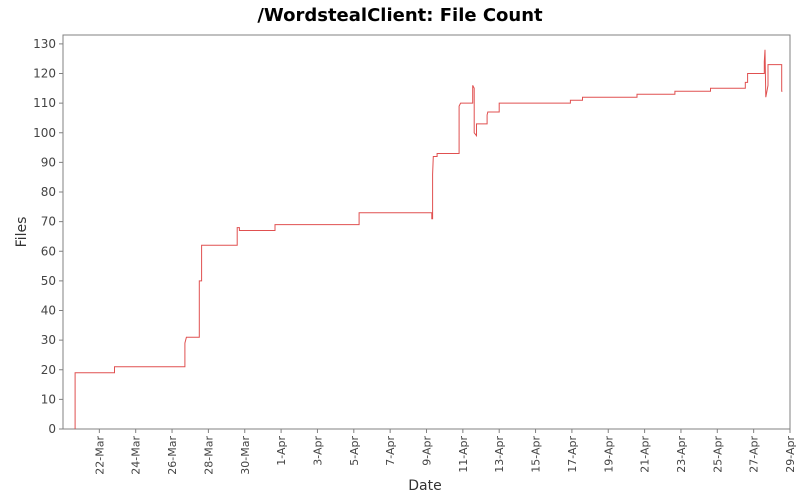  Describe the element at coordinates (48, 311) in the screenshot. I see `y-tick-label: 40` at that location.